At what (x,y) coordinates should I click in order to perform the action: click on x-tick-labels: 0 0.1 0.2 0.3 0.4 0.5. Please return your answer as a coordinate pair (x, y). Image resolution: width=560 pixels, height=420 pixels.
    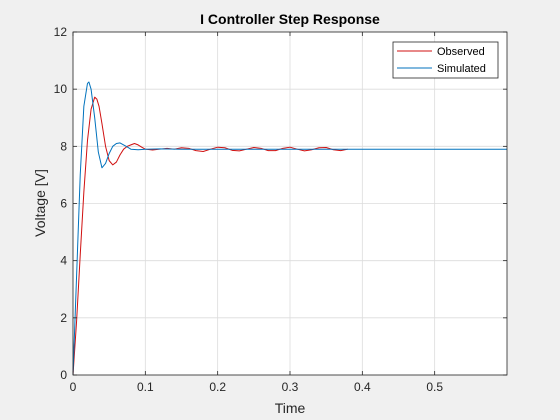
    Looking at the image, I should click on (257, 387).